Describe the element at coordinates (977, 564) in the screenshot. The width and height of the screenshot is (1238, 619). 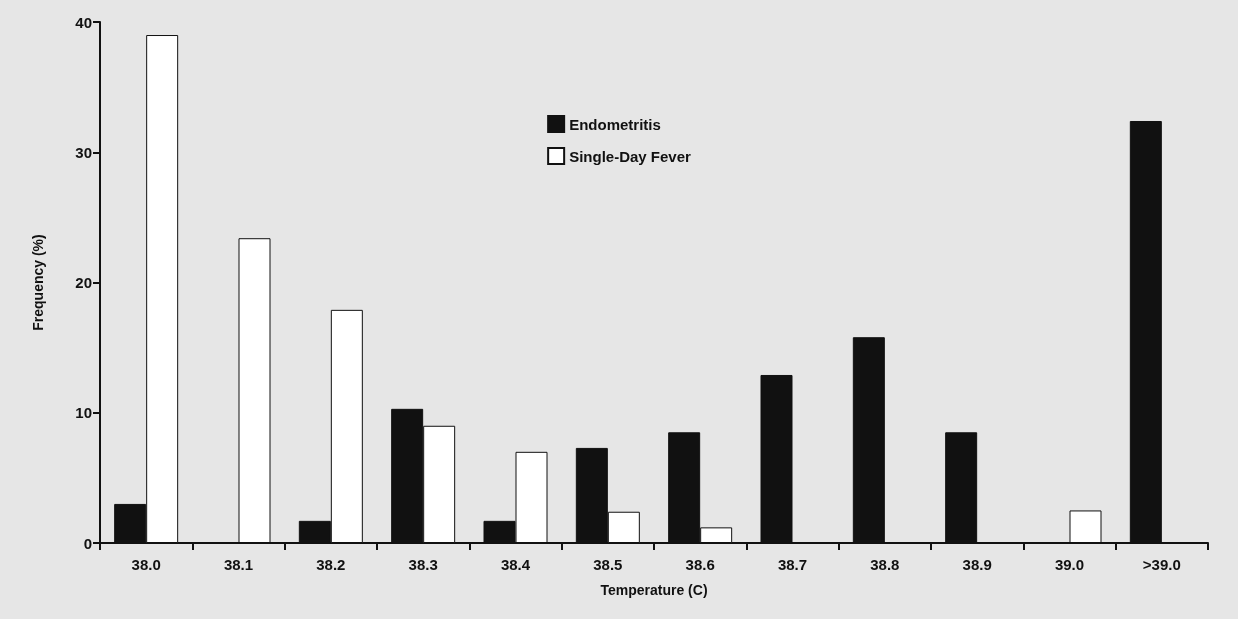
I see `x-tick-label: 38.9` at that location.